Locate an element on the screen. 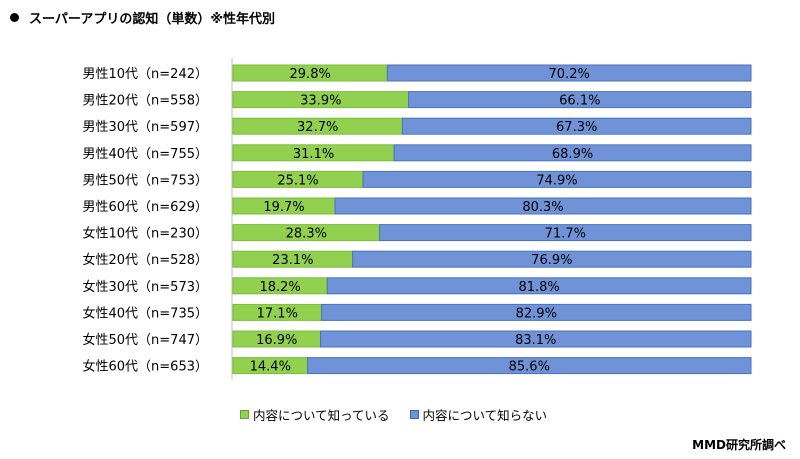 The width and height of the screenshot is (800, 459). bullet-icon is located at coordinates (14, 17).